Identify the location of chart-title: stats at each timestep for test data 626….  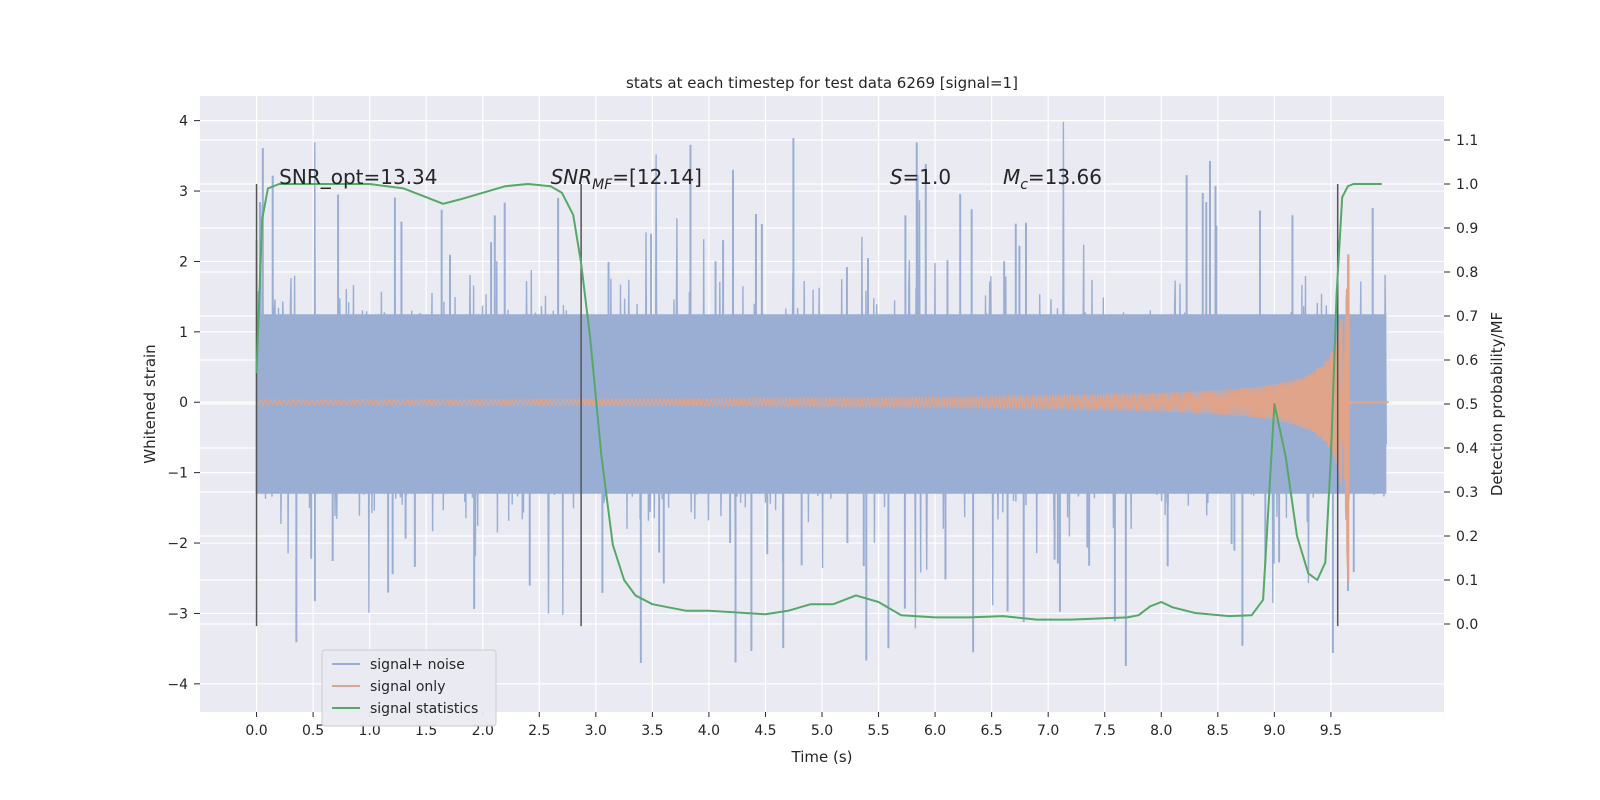
(822, 83).